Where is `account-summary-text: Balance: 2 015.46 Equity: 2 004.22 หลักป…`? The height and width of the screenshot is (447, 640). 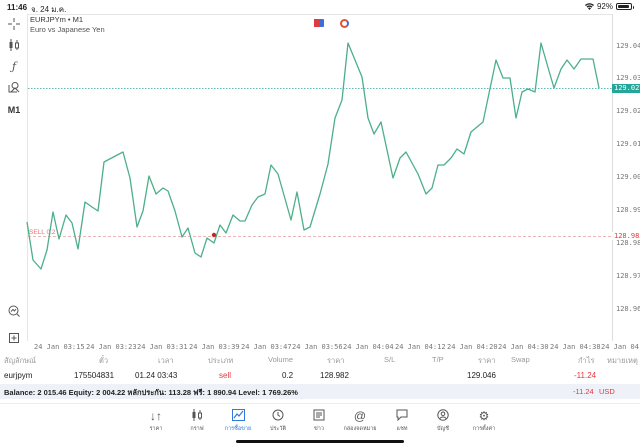
account-summary-text: Balance: 2 015.46 Equity: 2 004.22 หลักป… is located at coordinates (151, 392).